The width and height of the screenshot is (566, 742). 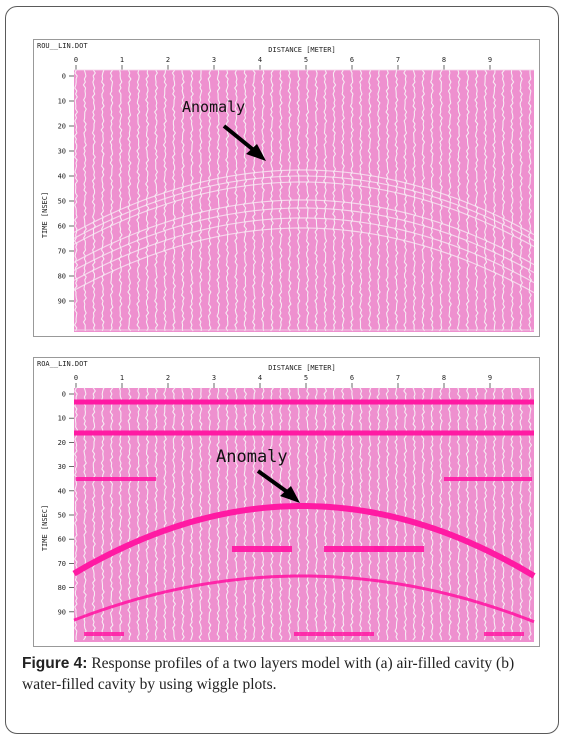 I want to click on panel-b-y-tick-label: 0, so click(x=64, y=395).